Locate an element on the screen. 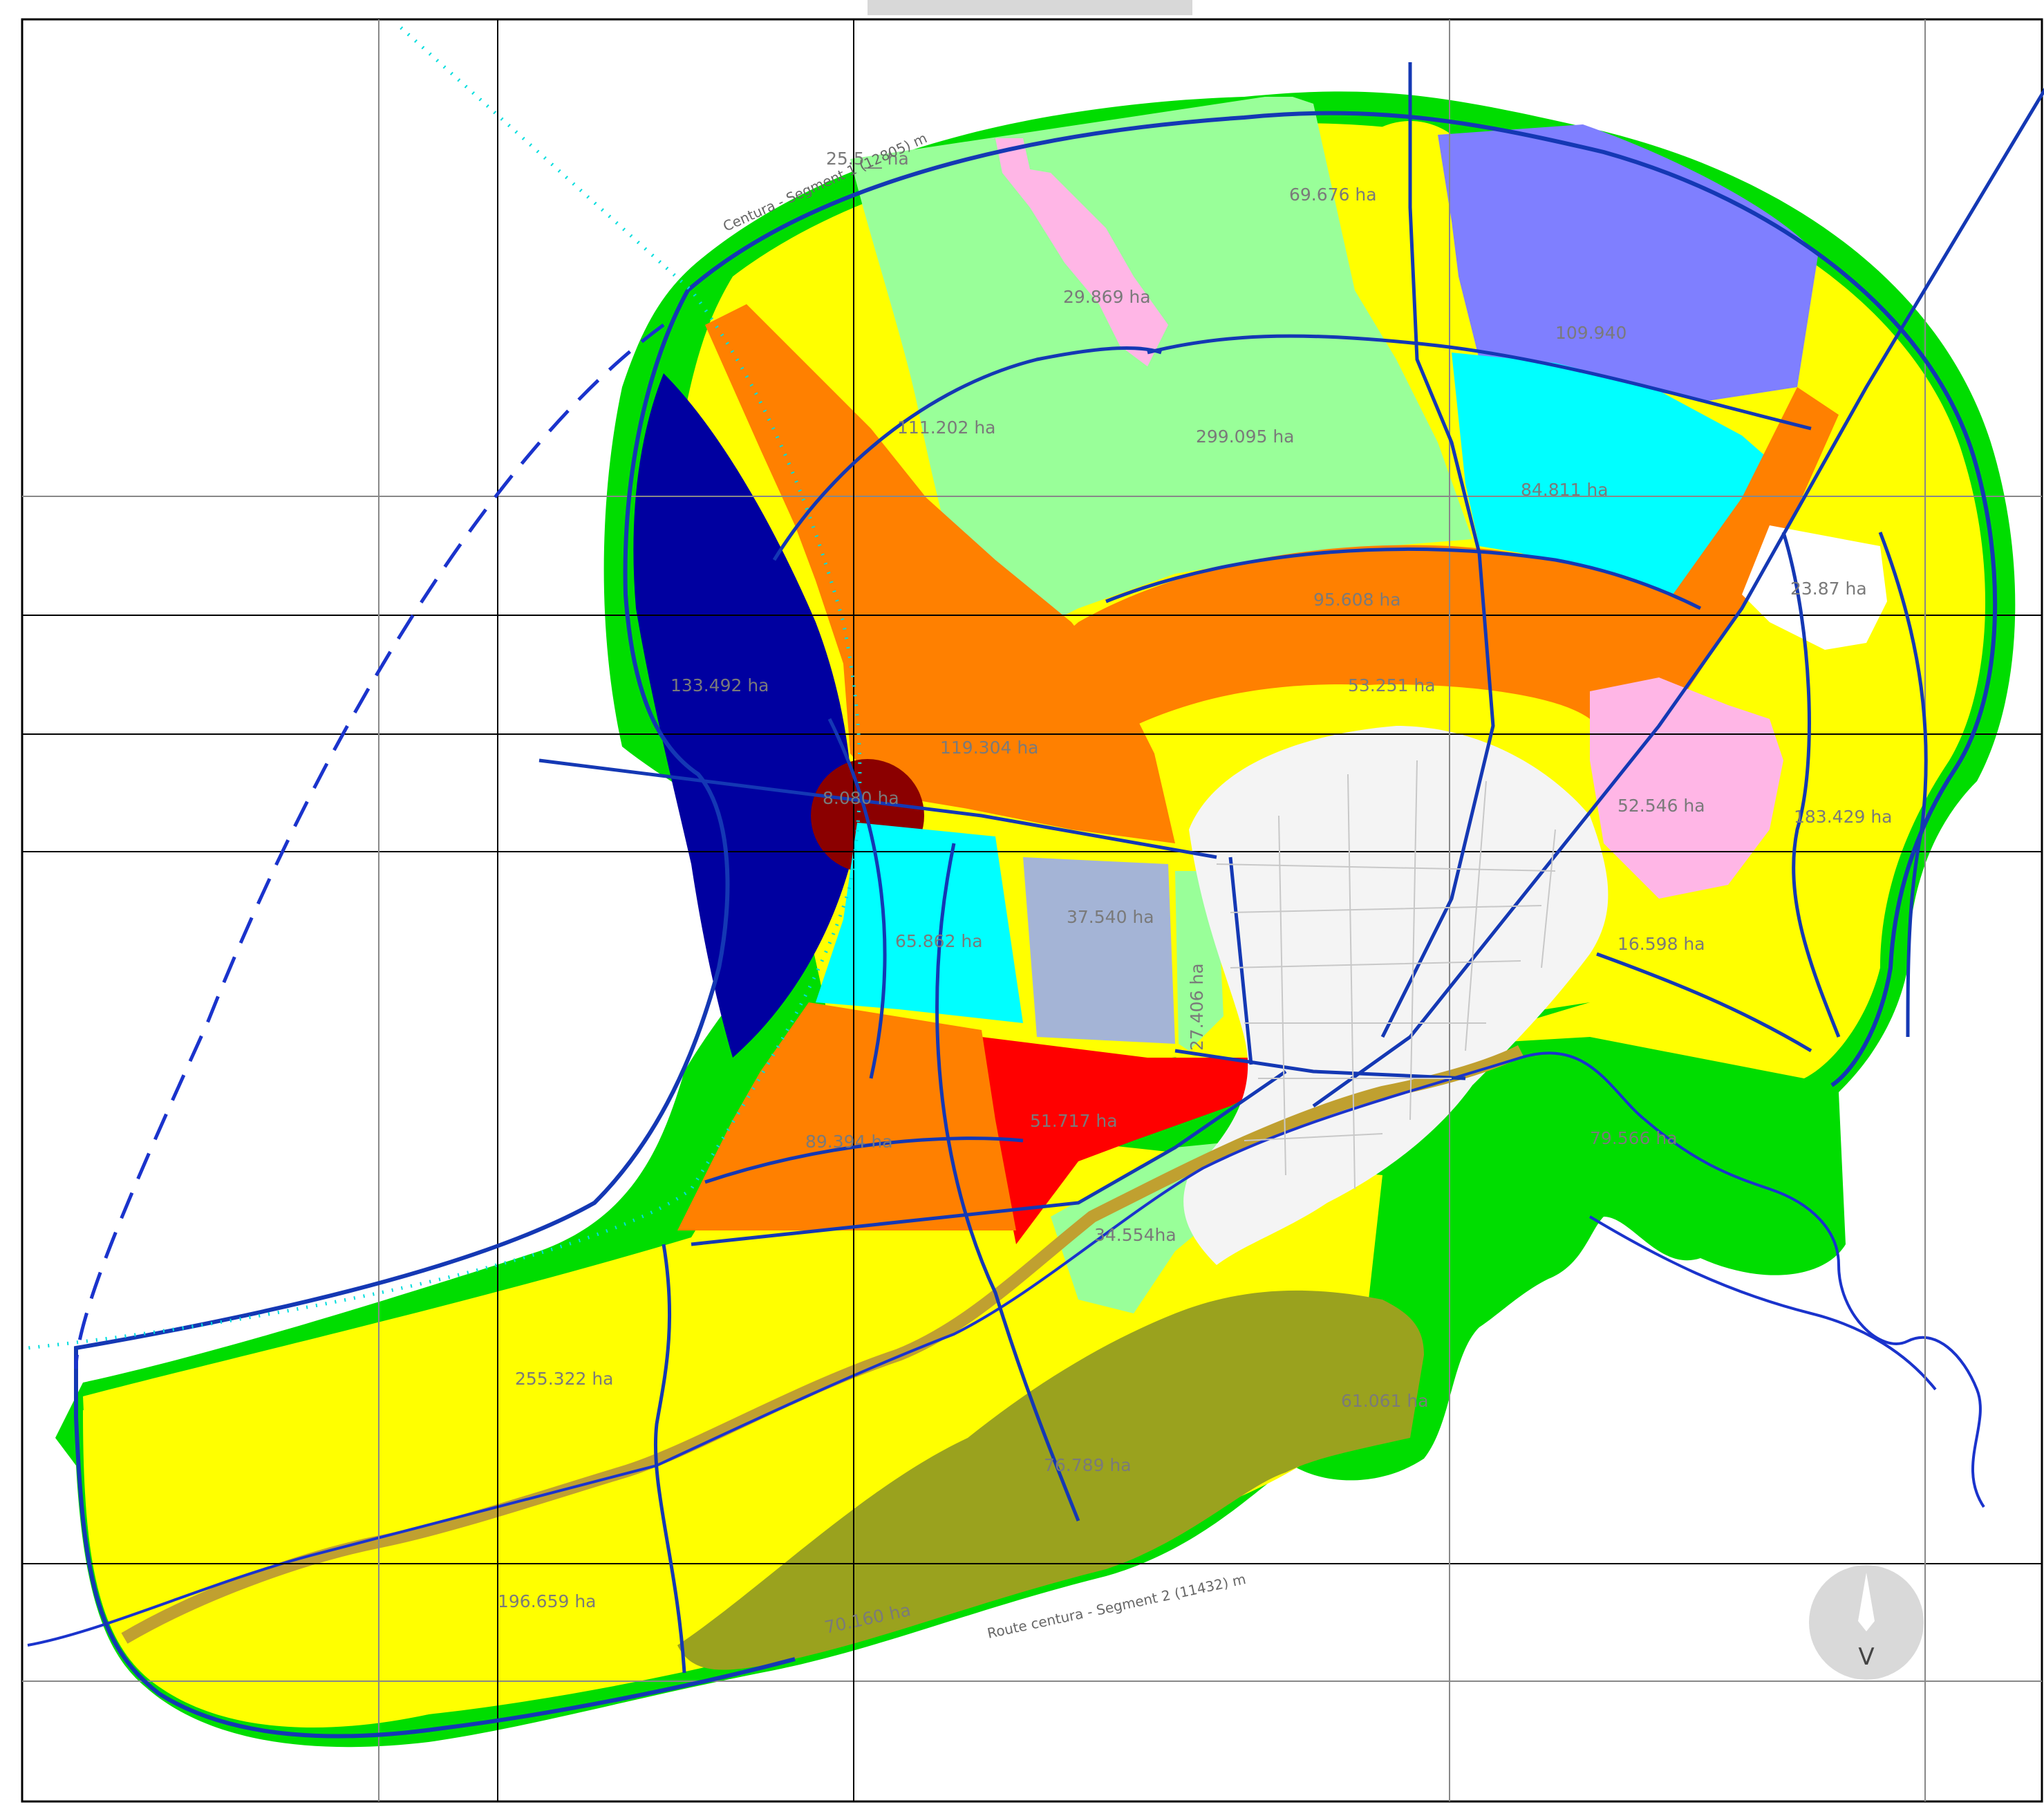 The height and width of the screenshot is (1807, 2044). zone-steel-blue is located at coordinates (1099, 950).